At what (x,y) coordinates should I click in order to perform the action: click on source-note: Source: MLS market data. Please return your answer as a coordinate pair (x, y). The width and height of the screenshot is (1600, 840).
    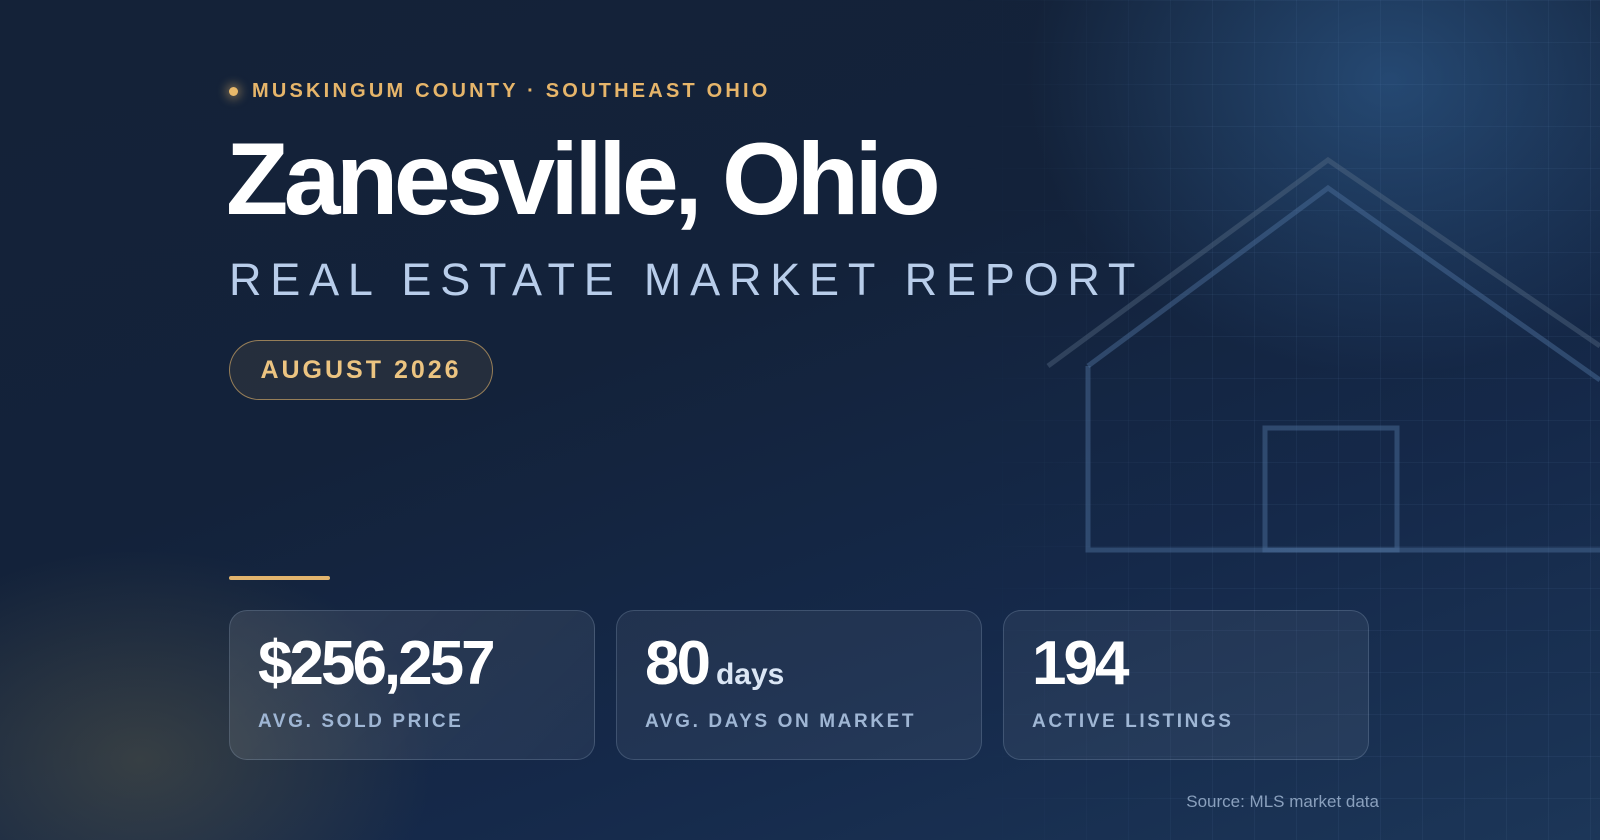
    Looking at the image, I should click on (1282, 801).